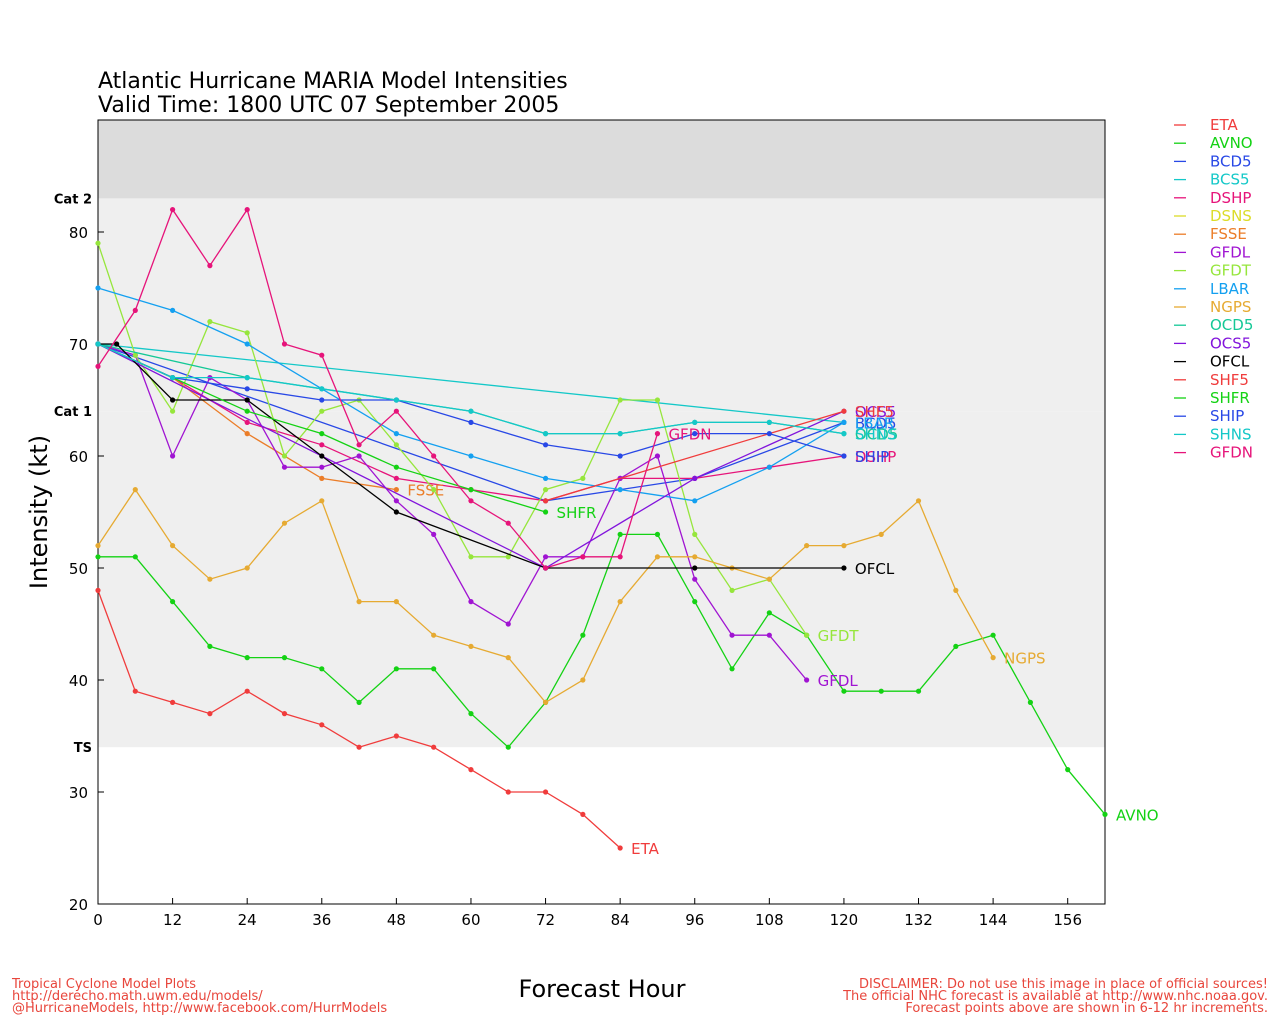 The height and width of the screenshot is (1024, 1280). I want to click on band-label: TS, so click(83, 748).